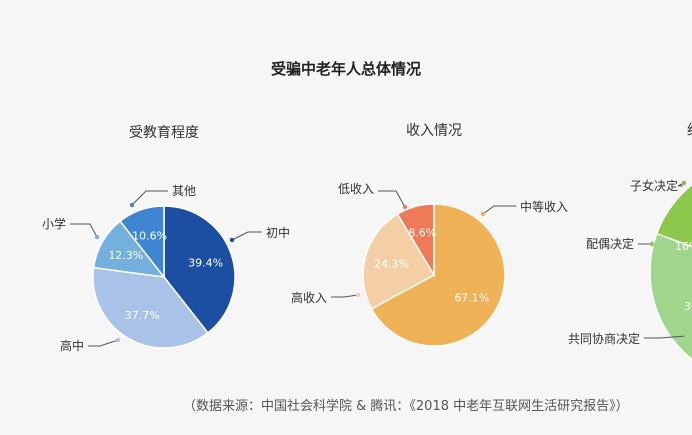  What do you see at coordinates (544, 206) in the screenshot?
I see `callout-label-中等收入: 中等收入` at bounding box center [544, 206].